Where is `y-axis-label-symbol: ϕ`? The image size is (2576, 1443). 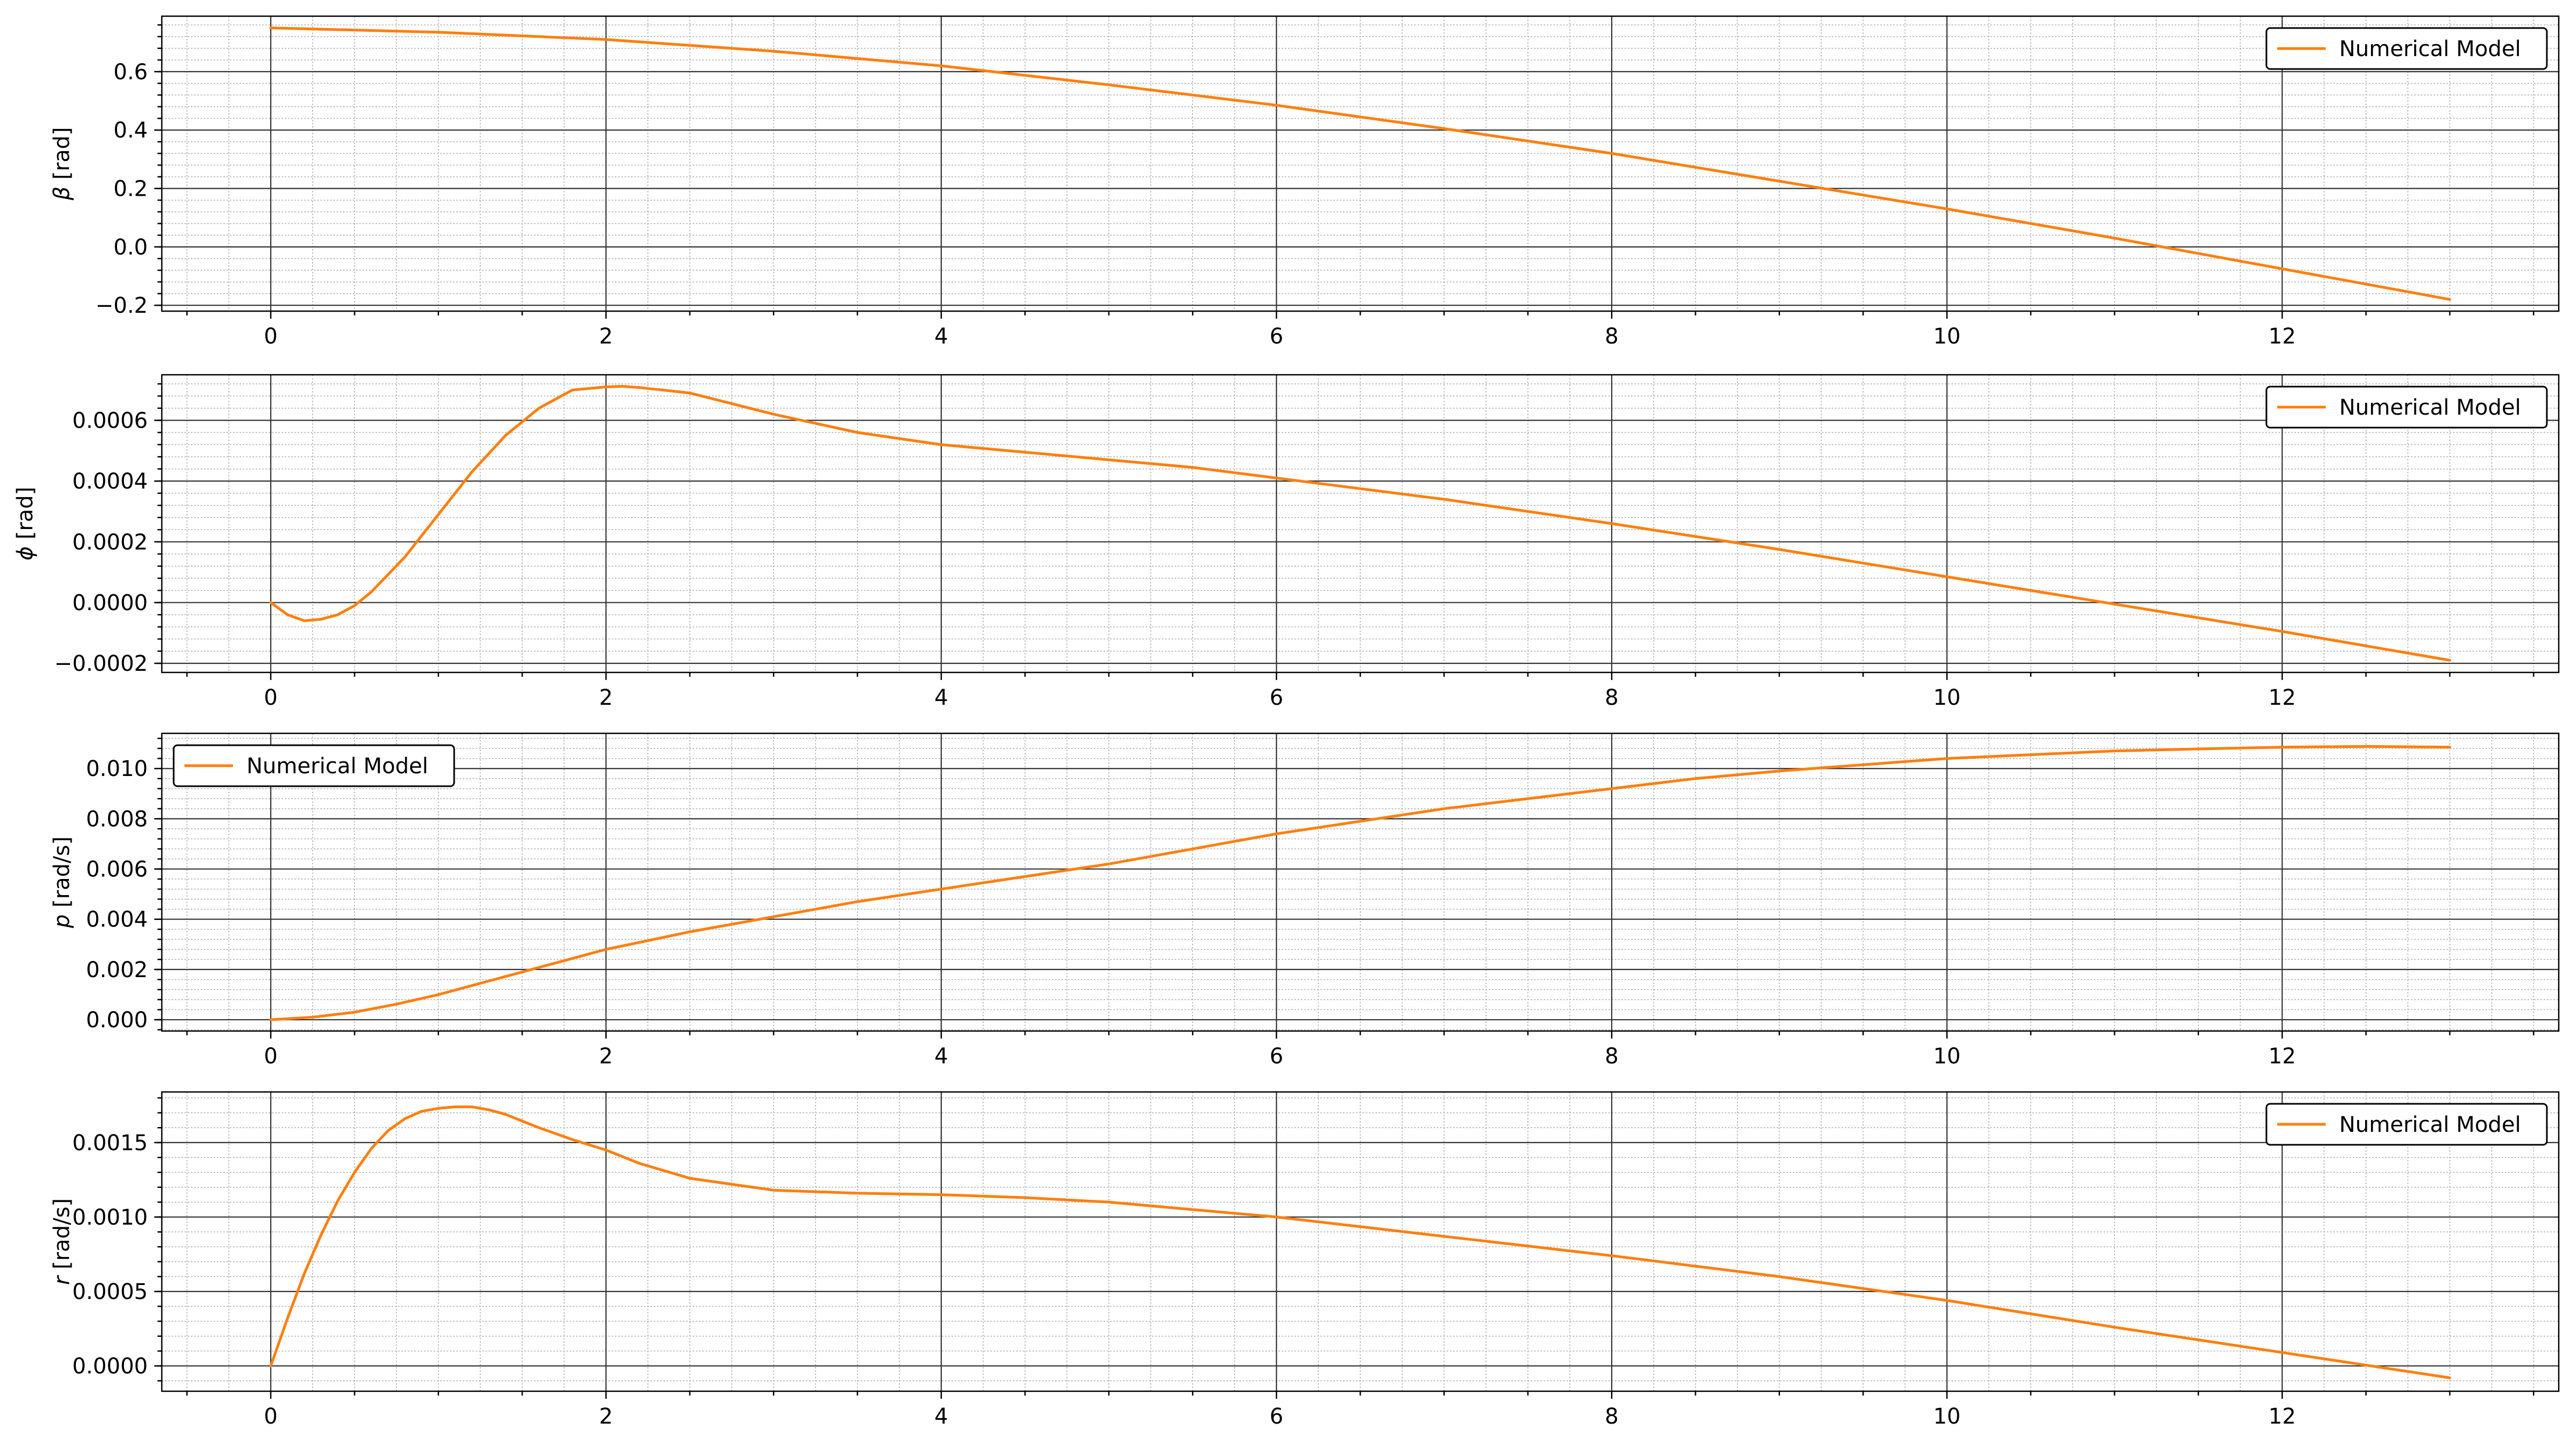
y-axis-label-symbol: ϕ is located at coordinates (26, 553).